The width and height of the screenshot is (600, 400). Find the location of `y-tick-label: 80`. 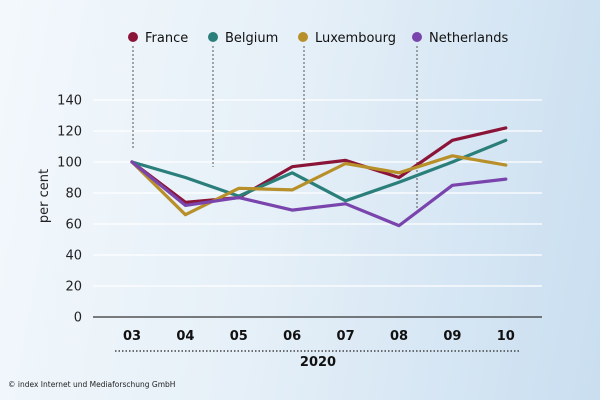

y-tick-label: 80 is located at coordinates (73, 194).